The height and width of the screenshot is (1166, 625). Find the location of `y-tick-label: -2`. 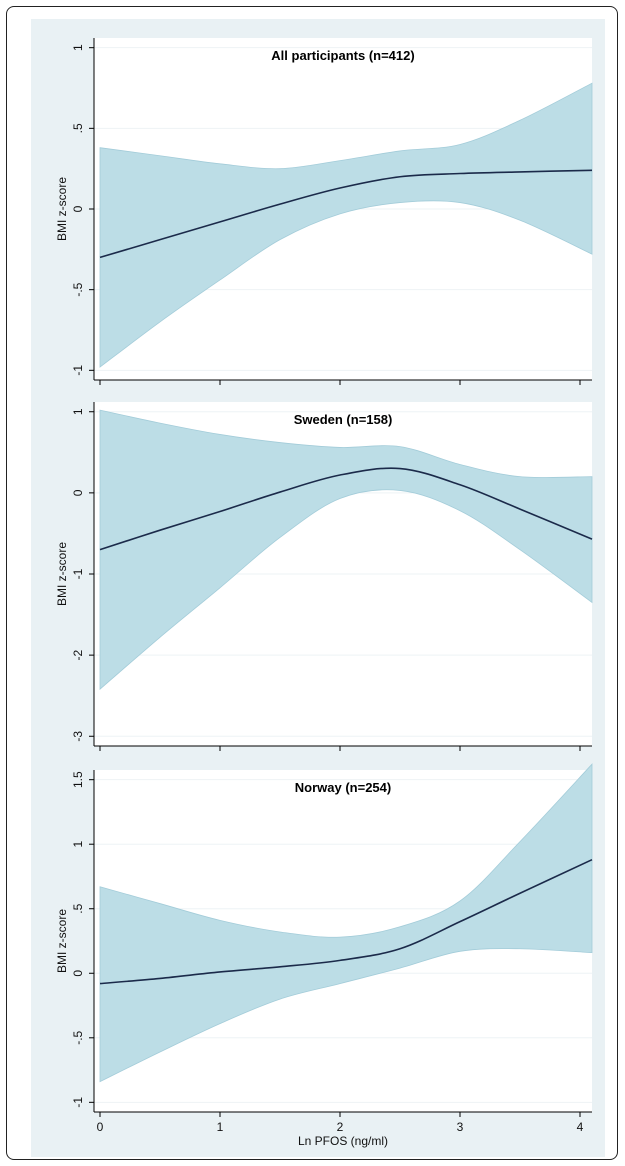

y-tick-label: -2 is located at coordinates (78, 654).